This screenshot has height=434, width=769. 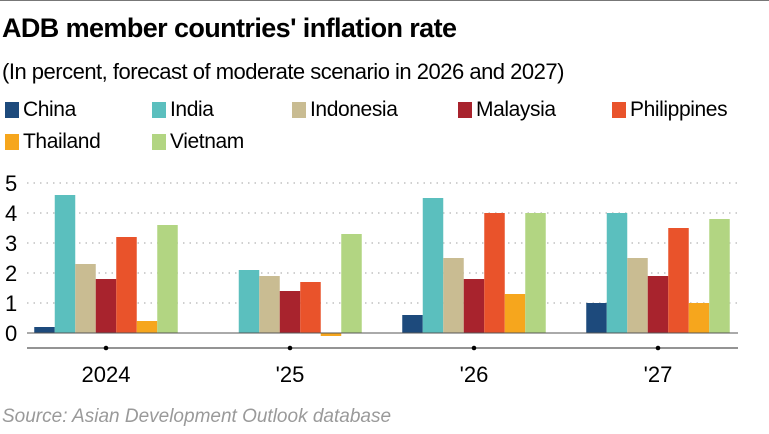 What do you see at coordinates (62, 141) in the screenshot?
I see `legend-label: Thailand` at bounding box center [62, 141].